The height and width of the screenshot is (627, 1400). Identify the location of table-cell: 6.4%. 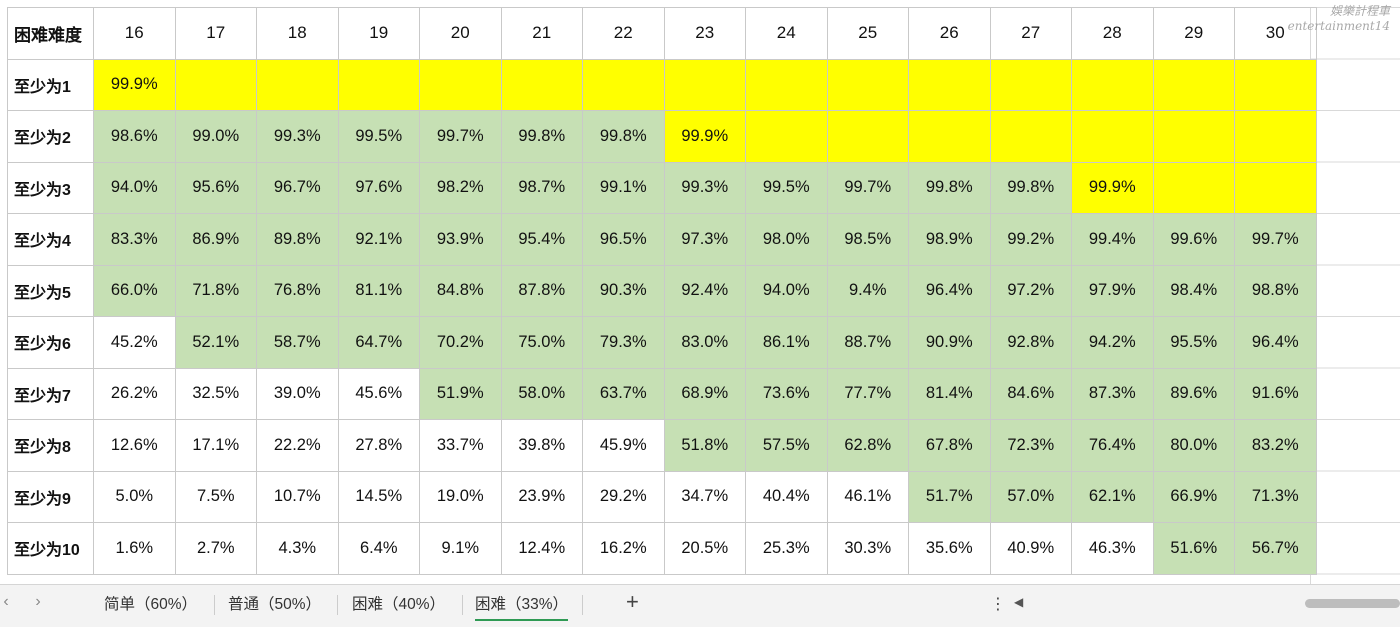
(378, 548).